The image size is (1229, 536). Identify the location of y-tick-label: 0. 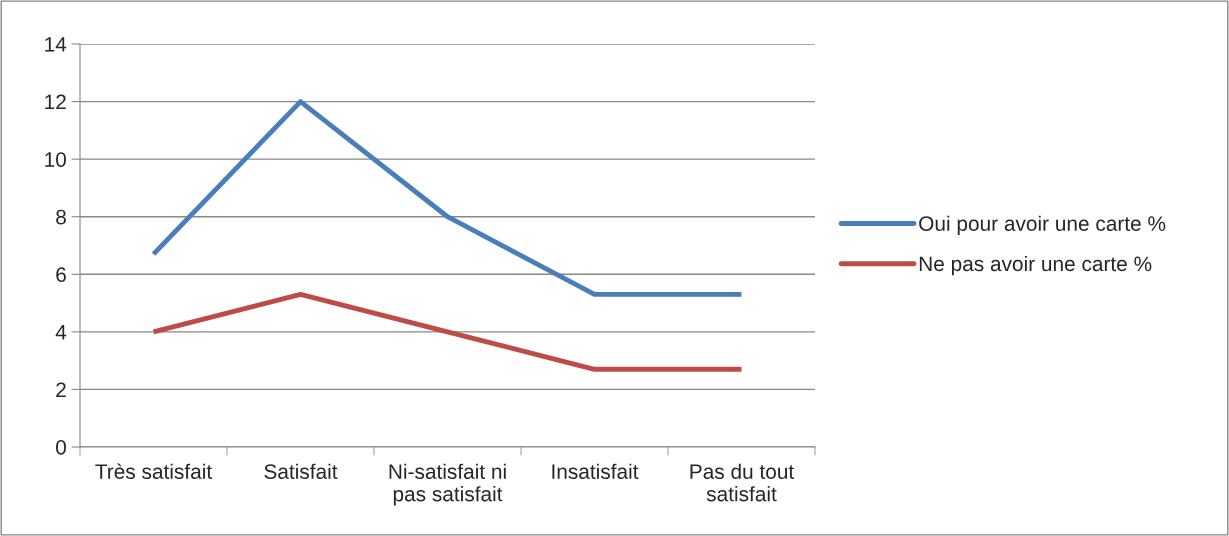
(61, 447).